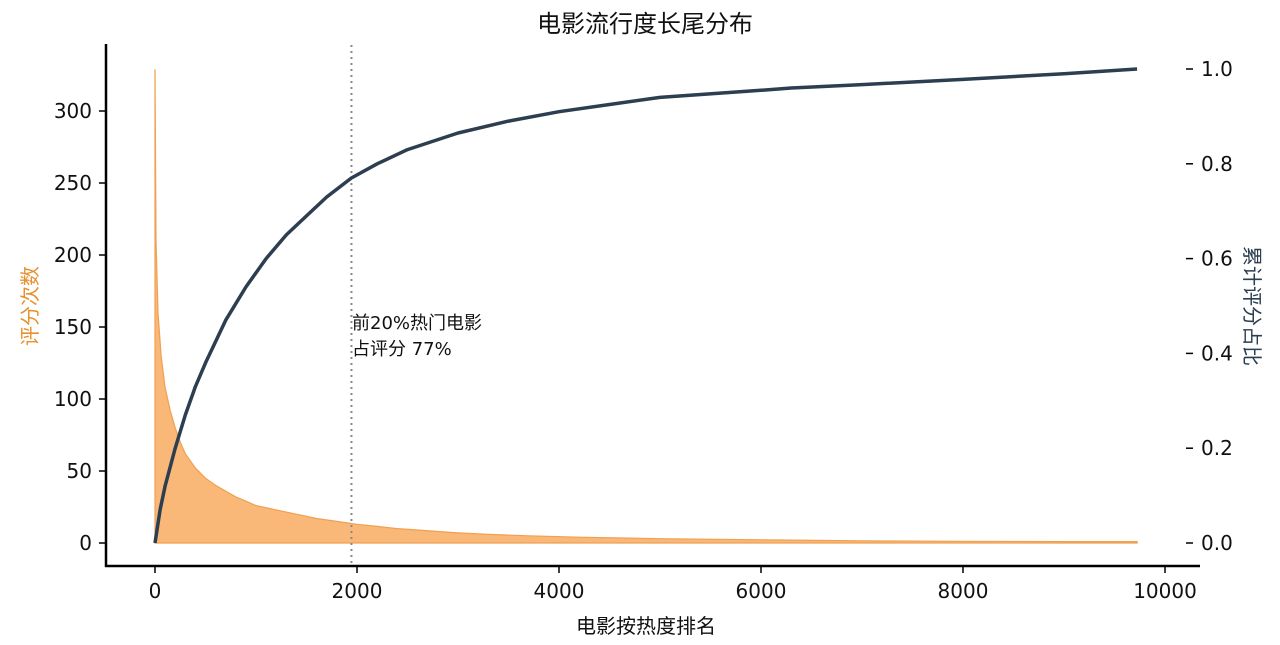 This screenshot has height=645, width=1280. Describe the element at coordinates (1165, 591) in the screenshot. I see `x-tick-label: 10000` at that location.